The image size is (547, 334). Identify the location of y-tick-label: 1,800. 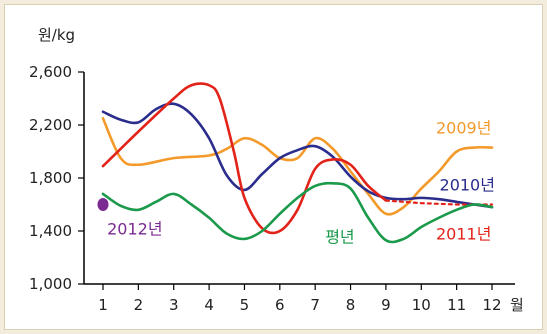
(50, 178).